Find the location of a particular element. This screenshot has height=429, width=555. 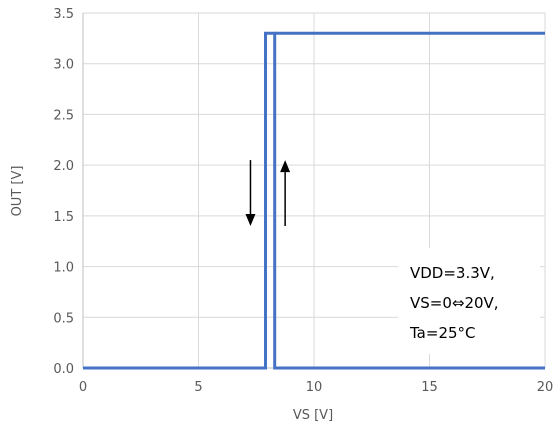

x-tick-label: 10 is located at coordinates (314, 387).